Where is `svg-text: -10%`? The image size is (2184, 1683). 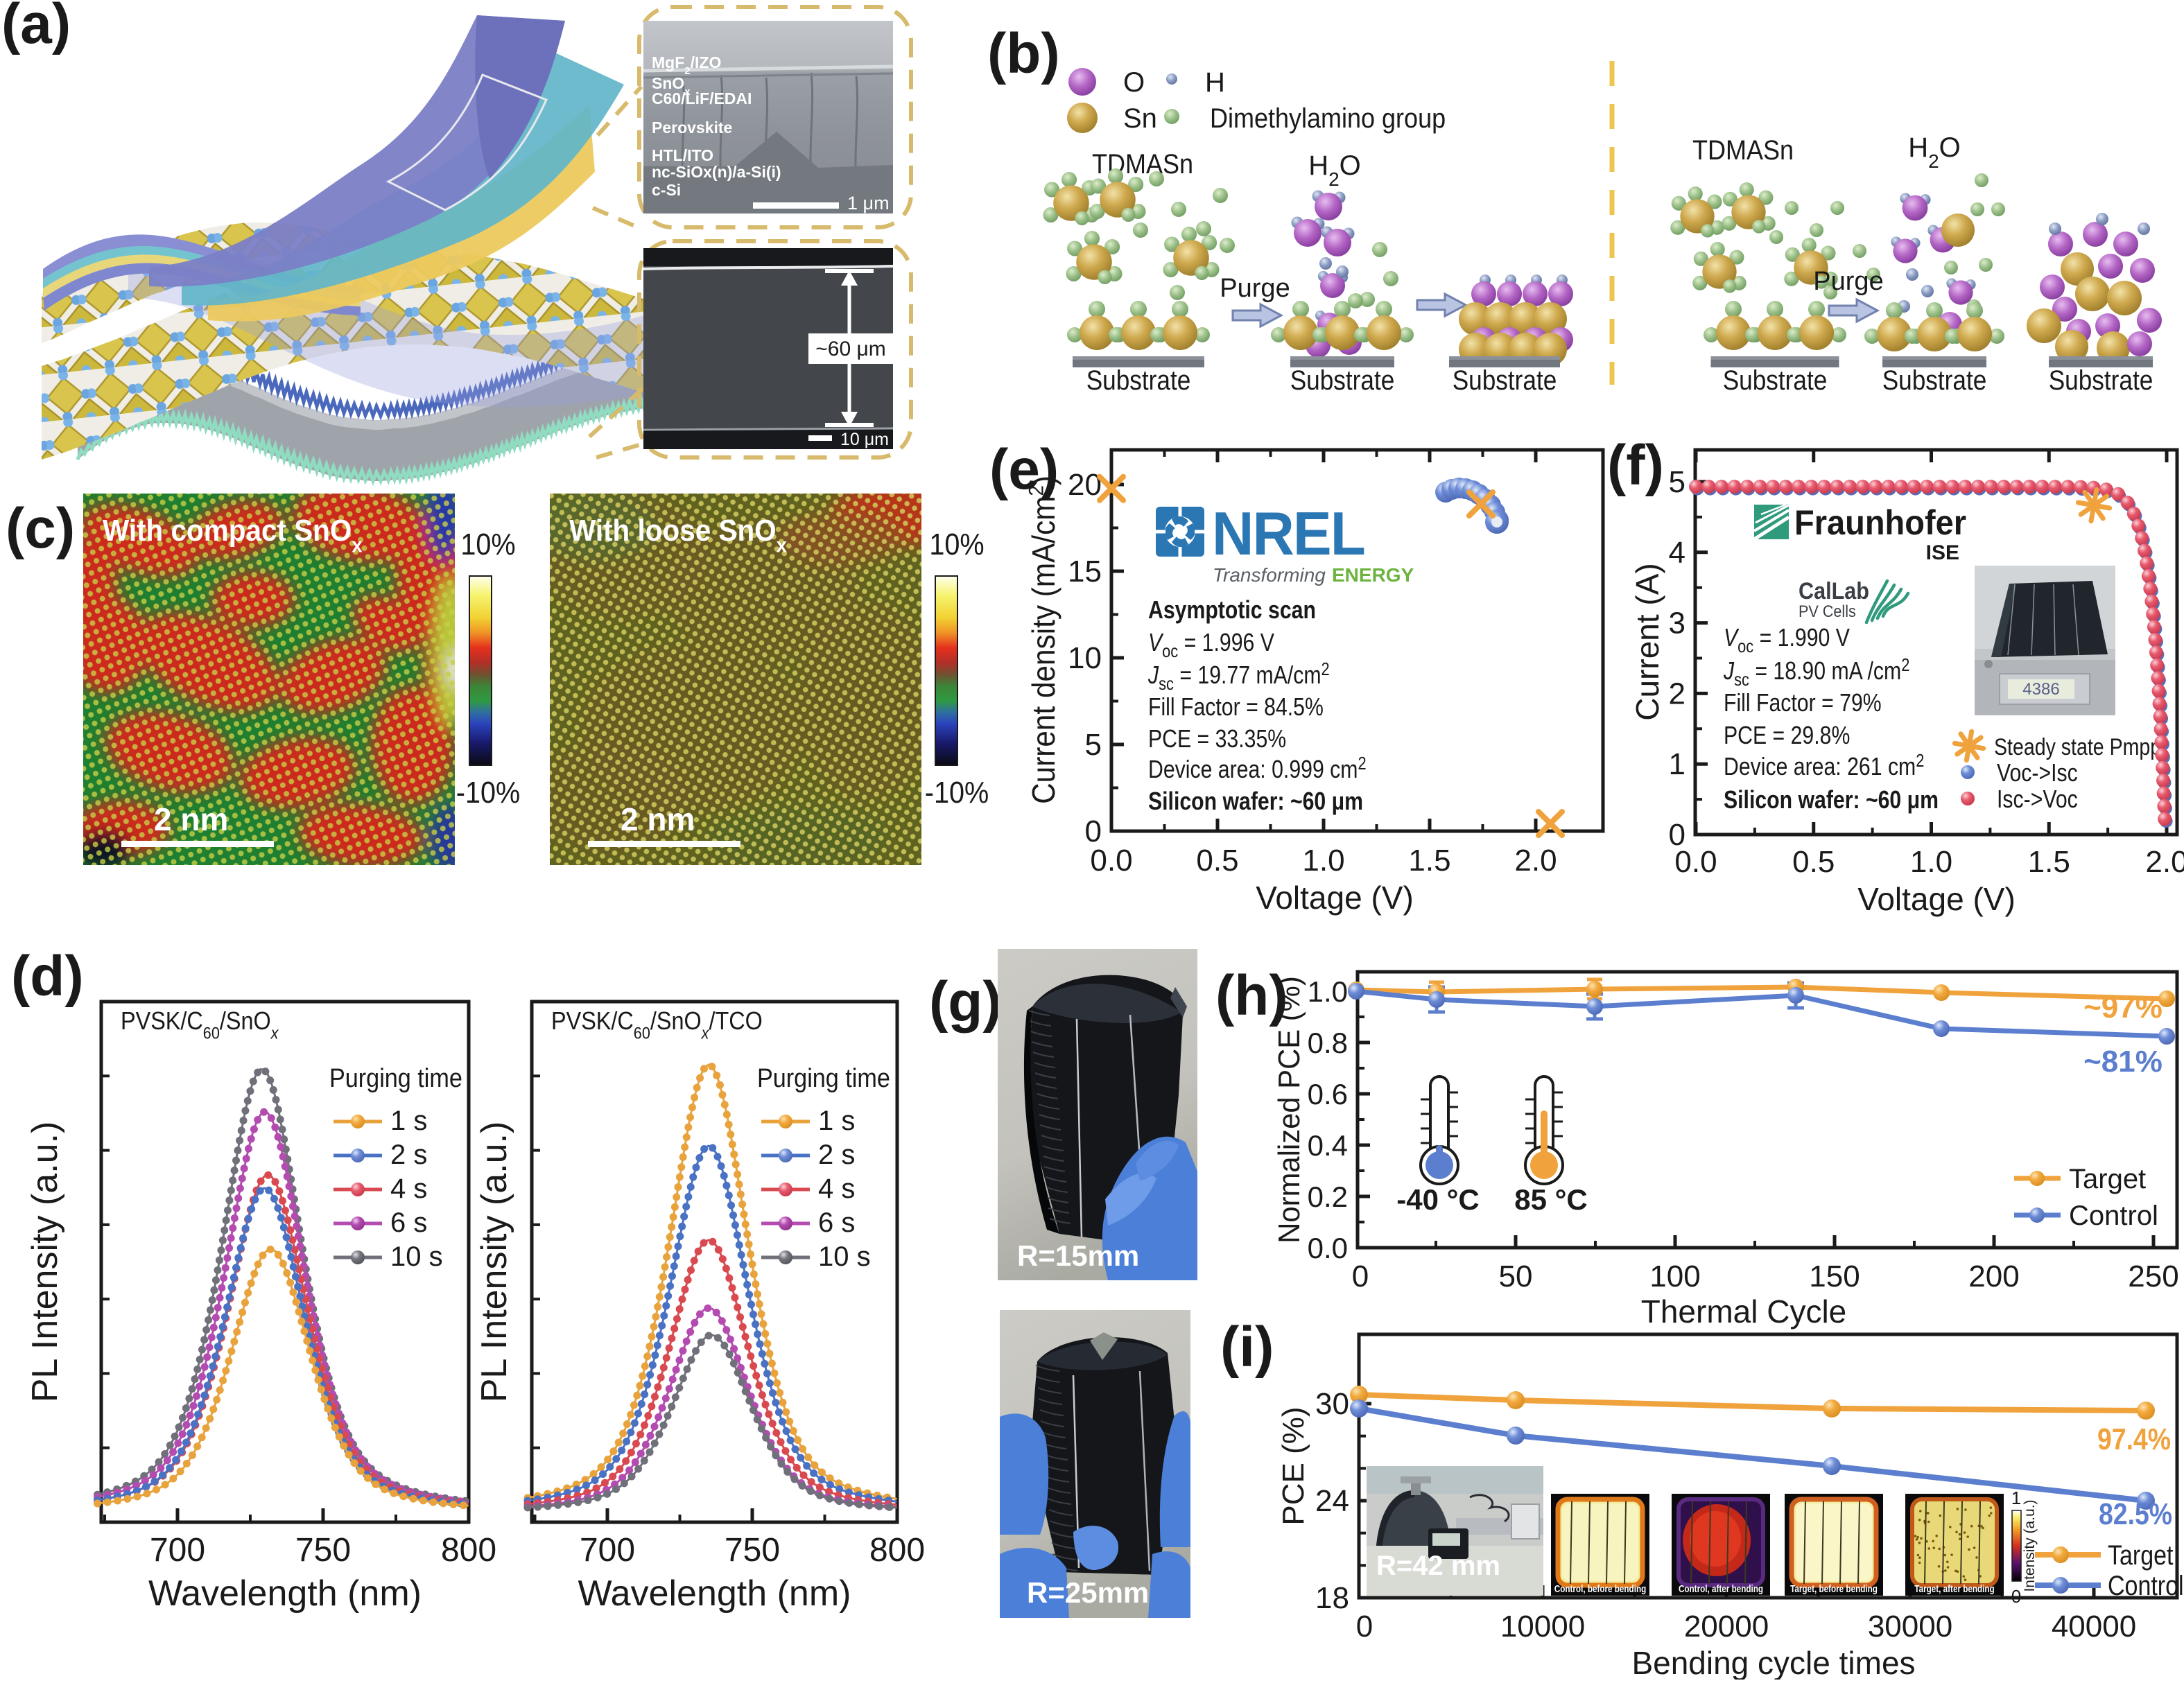 svg-text: -10% is located at coordinates (488, 792).